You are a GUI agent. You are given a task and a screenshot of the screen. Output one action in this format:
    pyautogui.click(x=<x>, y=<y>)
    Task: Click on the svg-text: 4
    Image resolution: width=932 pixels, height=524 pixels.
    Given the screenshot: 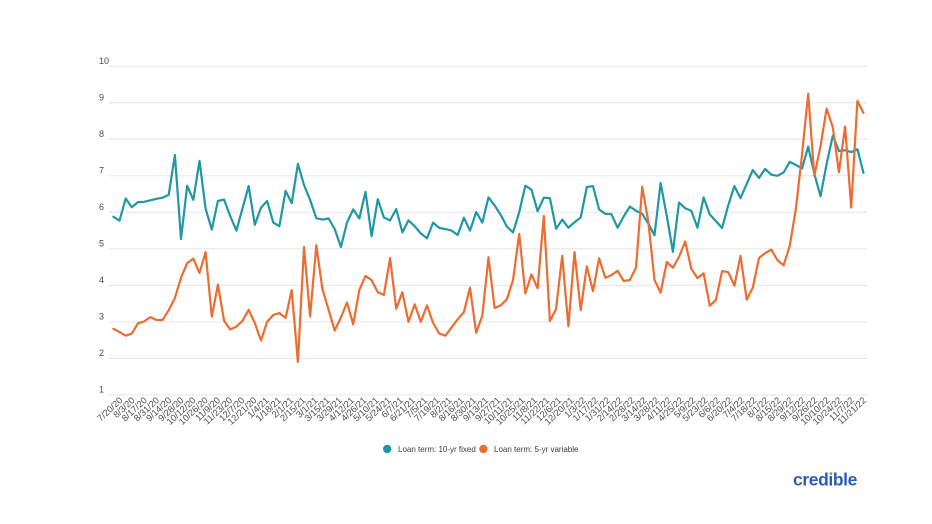 What is the action you would take?
    pyautogui.click(x=101, y=280)
    